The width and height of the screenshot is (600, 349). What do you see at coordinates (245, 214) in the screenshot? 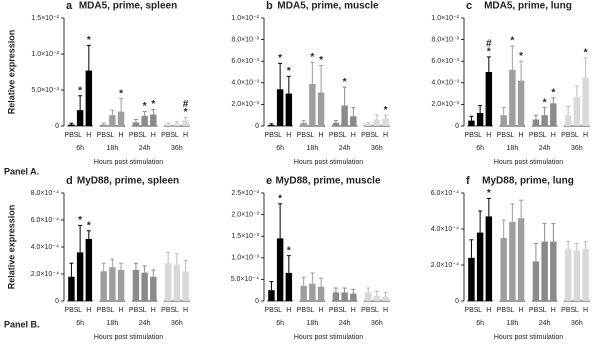
I see `y-tick-label: 2.0×10⁻³` at bounding box center [245, 214].